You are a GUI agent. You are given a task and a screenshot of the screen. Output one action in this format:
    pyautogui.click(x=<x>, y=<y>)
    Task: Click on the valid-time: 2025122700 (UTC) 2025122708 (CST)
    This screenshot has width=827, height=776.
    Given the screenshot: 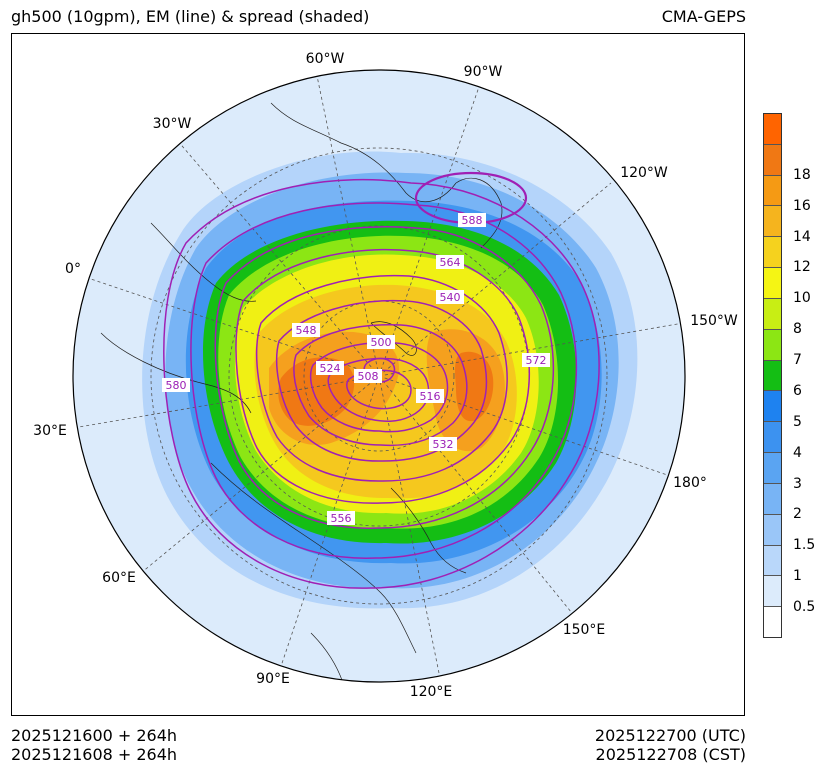 What is the action you would take?
    pyautogui.click(x=670, y=745)
    